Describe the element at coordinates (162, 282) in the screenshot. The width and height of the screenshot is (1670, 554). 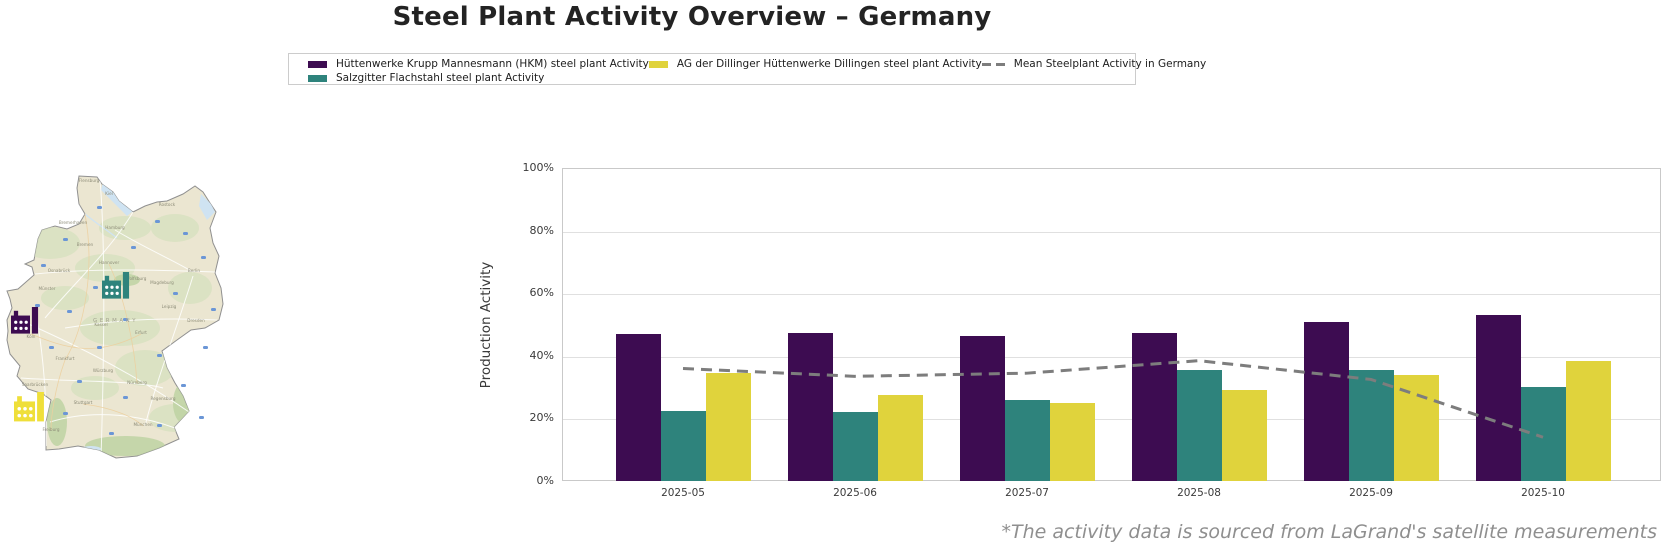
I see `city-label: Magdeburg` at that location.